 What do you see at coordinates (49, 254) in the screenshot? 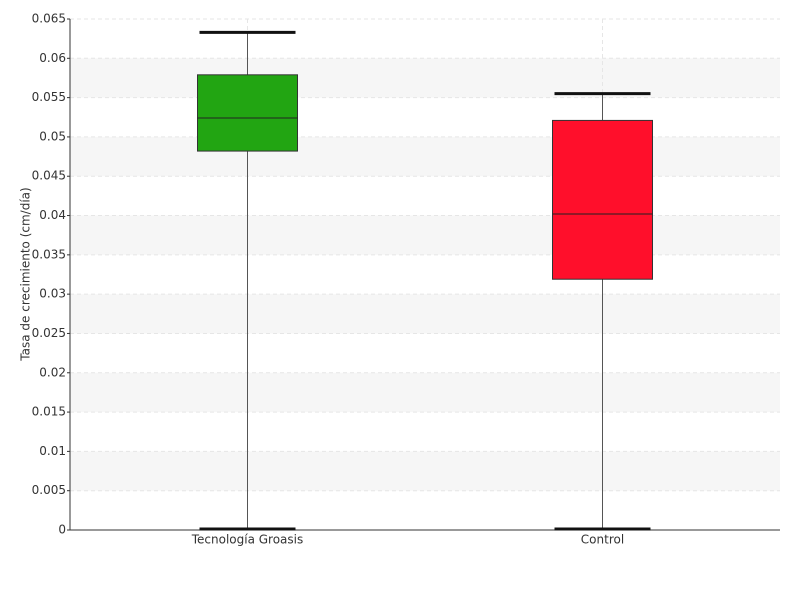
I see `y-tick-label: 0.035` at bounding box center [49, 254].